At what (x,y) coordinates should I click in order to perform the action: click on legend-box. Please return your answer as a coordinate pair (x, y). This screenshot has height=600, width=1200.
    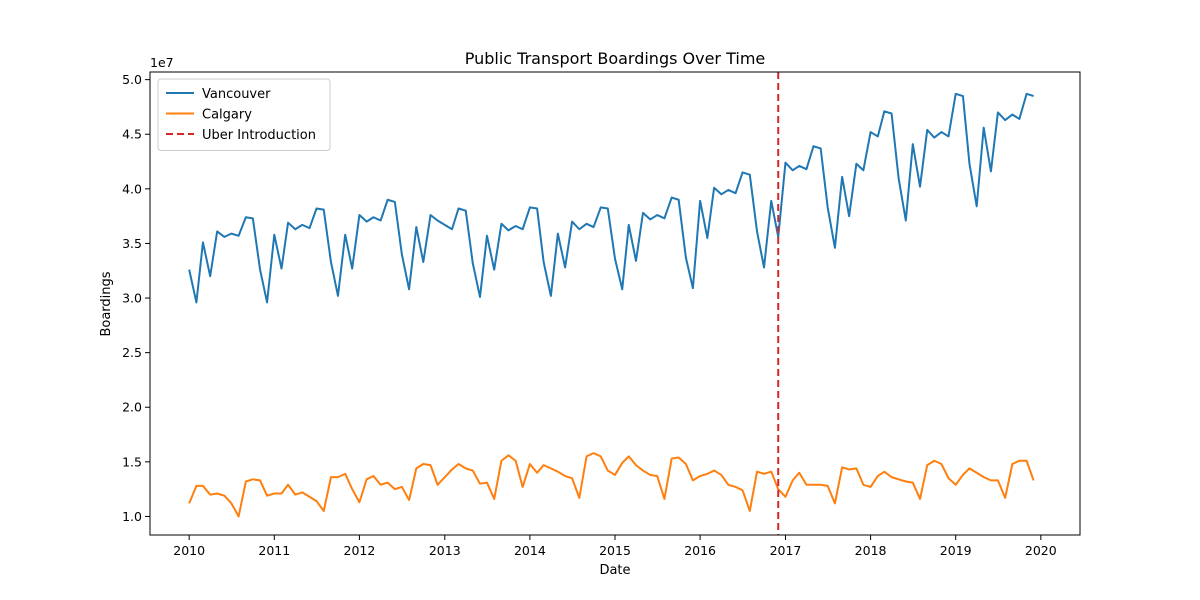
    Looking at the image, I should click on (244, 114).